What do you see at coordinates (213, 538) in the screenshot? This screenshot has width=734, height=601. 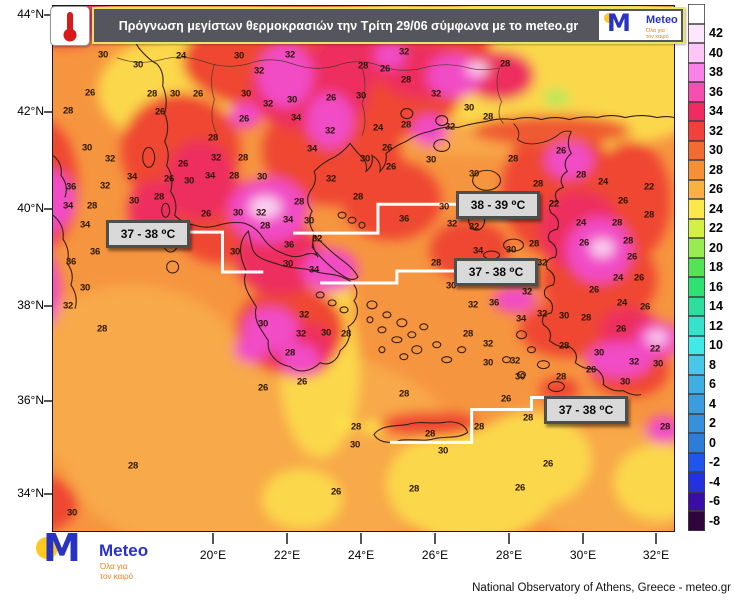 I see `lon-tick-mark` at bounding box center [213, 538].